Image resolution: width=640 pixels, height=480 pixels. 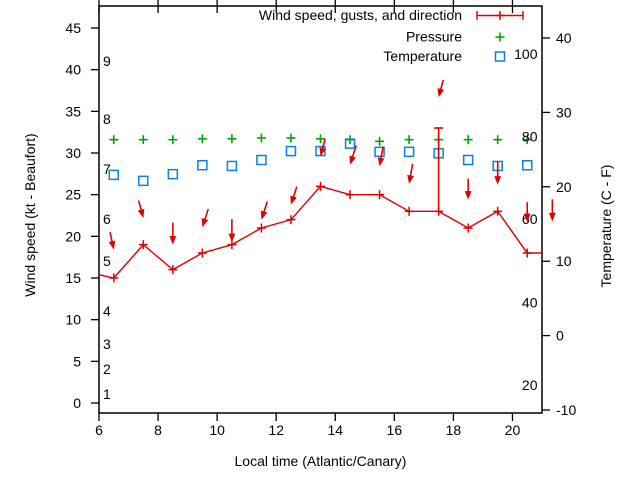 What do you see at coordinates (513, 430) in the screenshot?
I see `x-tick-label: 20` at bounding box center [513, 430].